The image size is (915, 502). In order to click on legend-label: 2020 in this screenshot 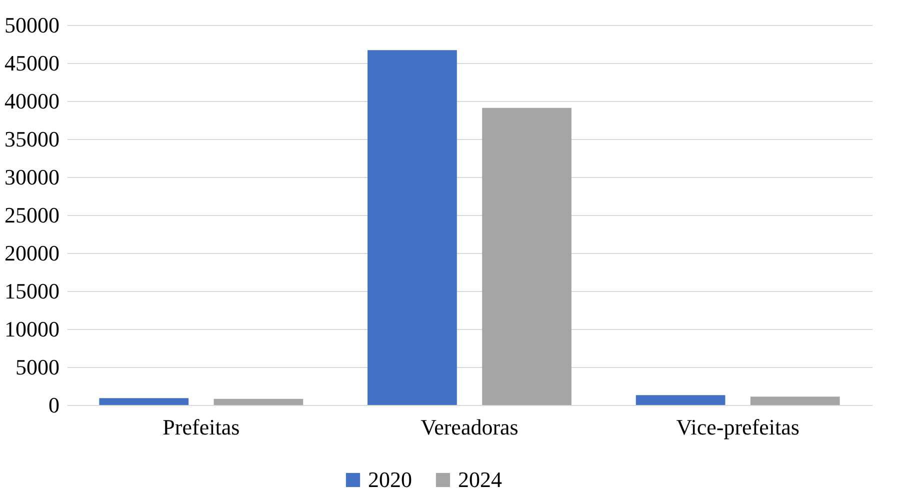, I will do `click(390, 479)`.